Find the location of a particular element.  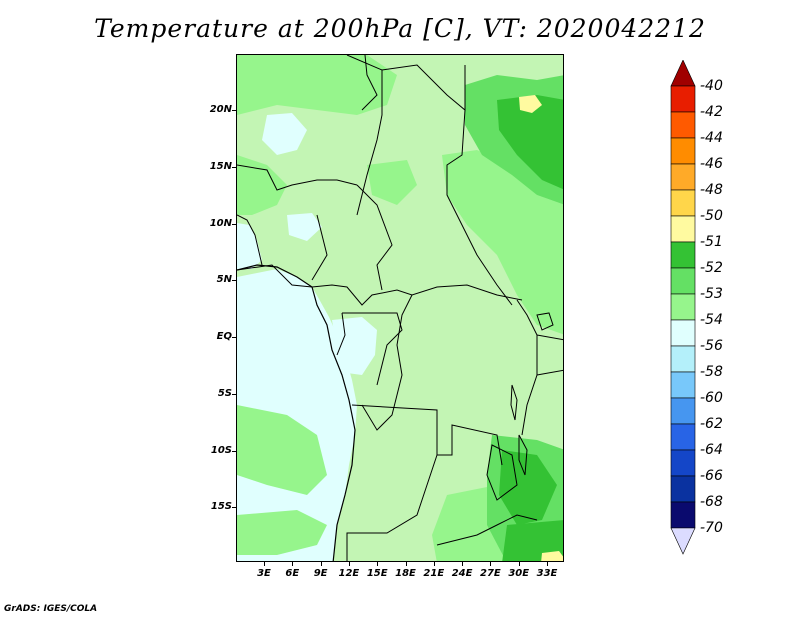

colorbar-label: -64 is located at coordinates (711, 450).